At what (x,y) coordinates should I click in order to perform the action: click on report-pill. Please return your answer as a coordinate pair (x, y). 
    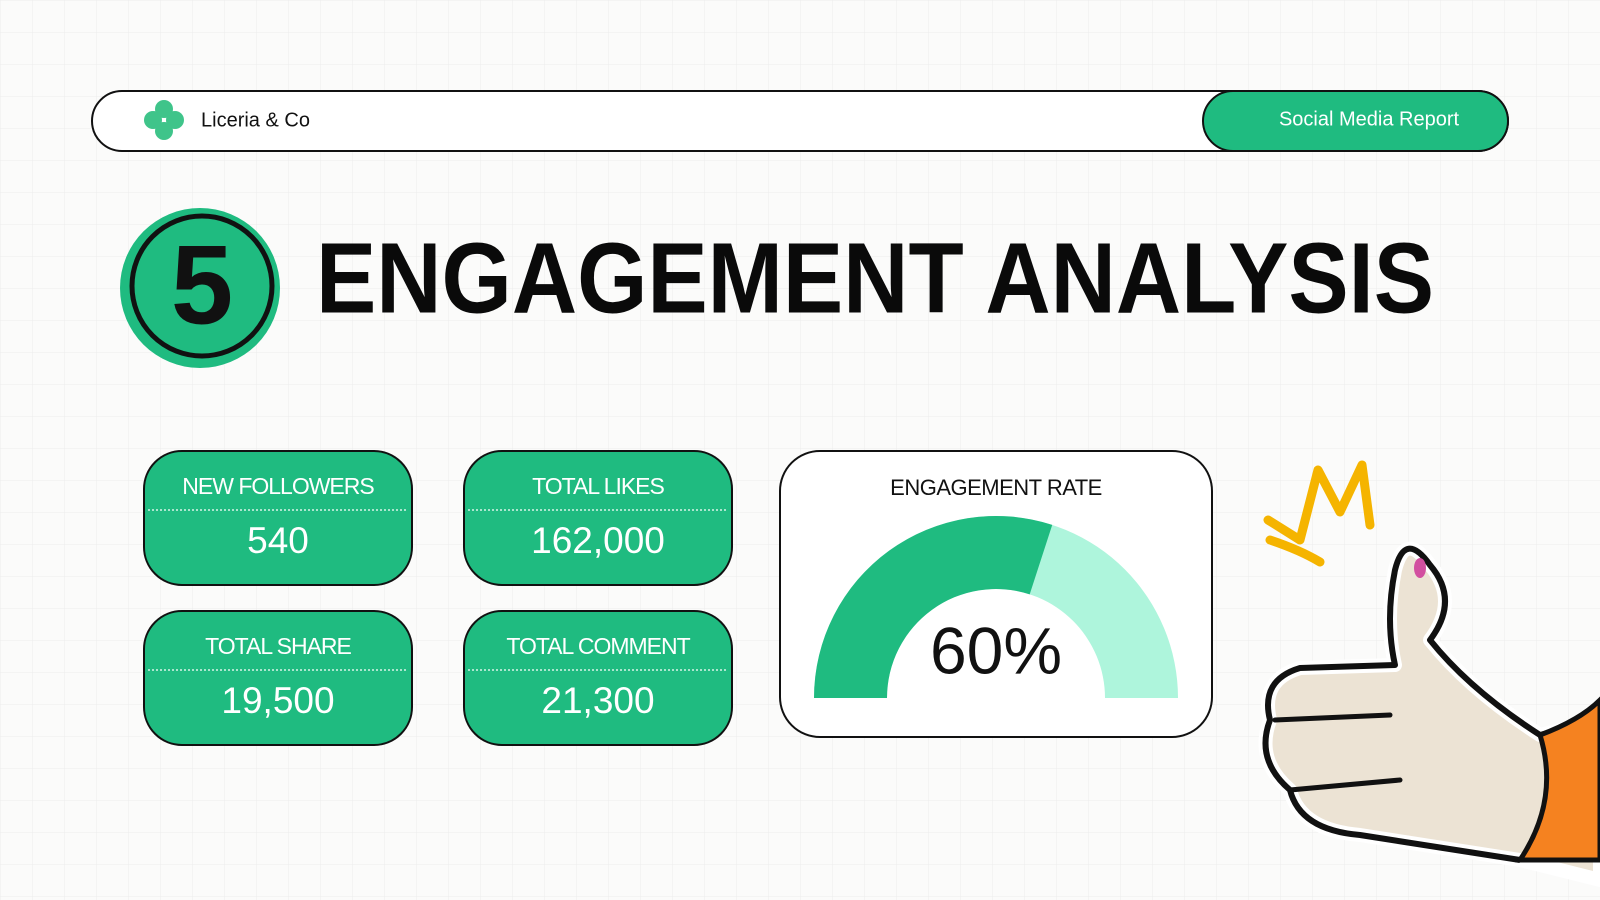
    Looking at the image, I should click on (1355, 121).